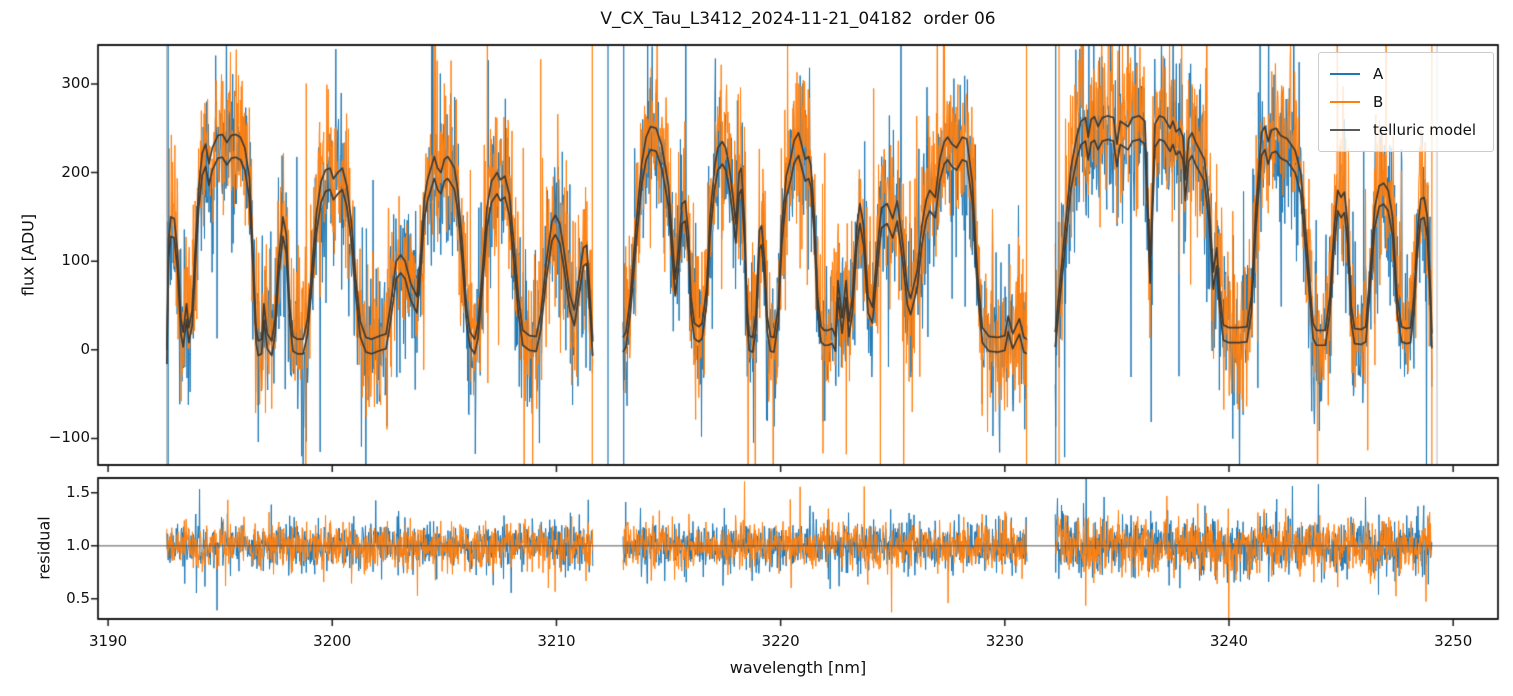 This screenshot has width=1513, height=696. What do you see at coordinates (1345, 102) in the screenshot?
I see `legend-line-b-icon` at bounding box center [1345, 102].